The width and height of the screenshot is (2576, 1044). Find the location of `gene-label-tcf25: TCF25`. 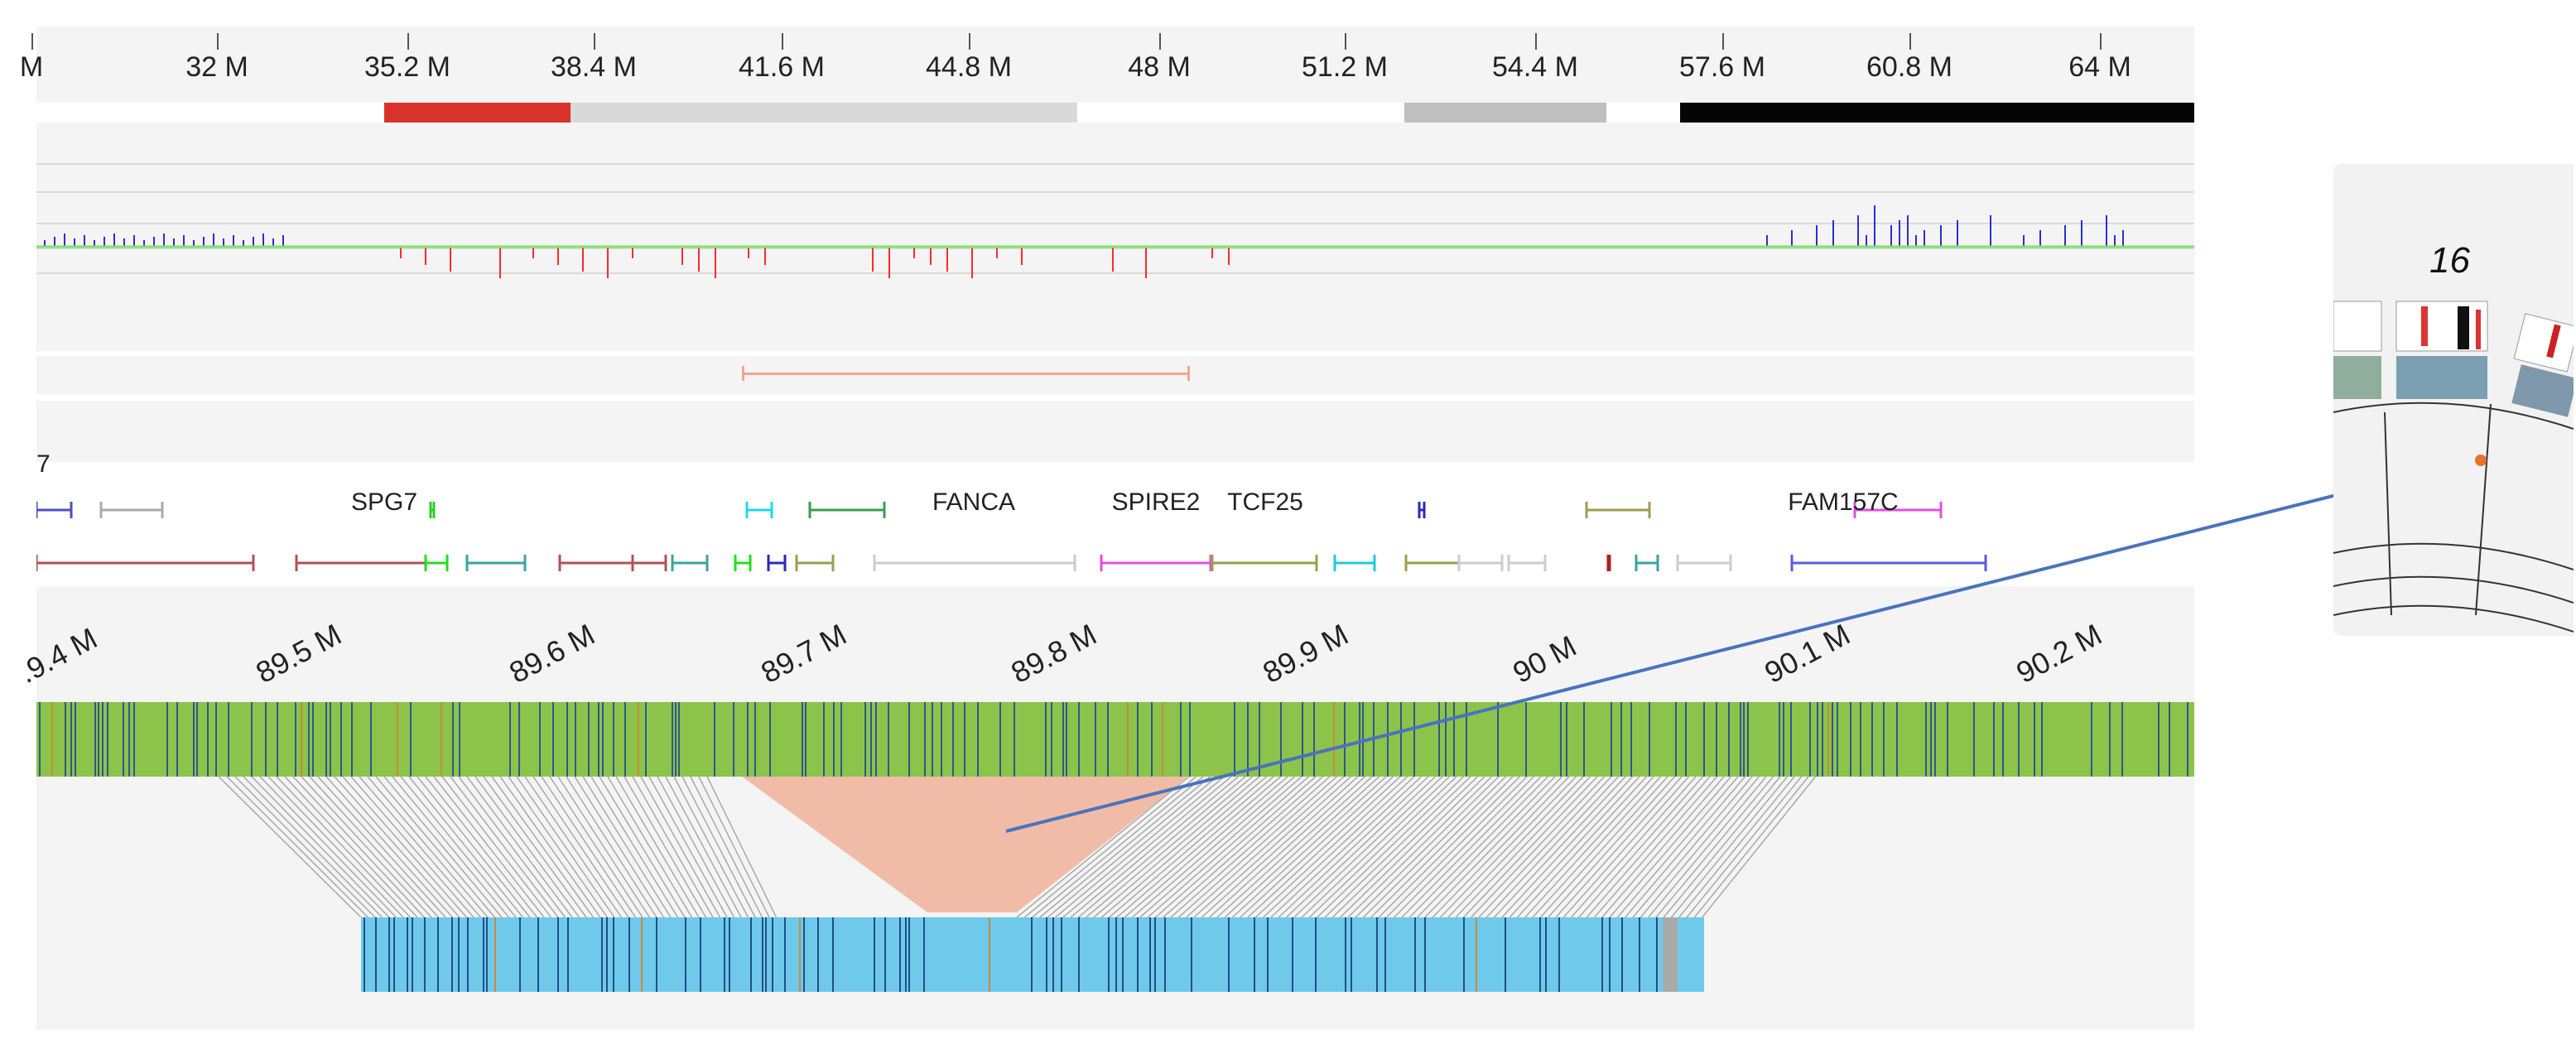

gene-label-tcf25: TCF25 is located at coordinates (1265, 502).